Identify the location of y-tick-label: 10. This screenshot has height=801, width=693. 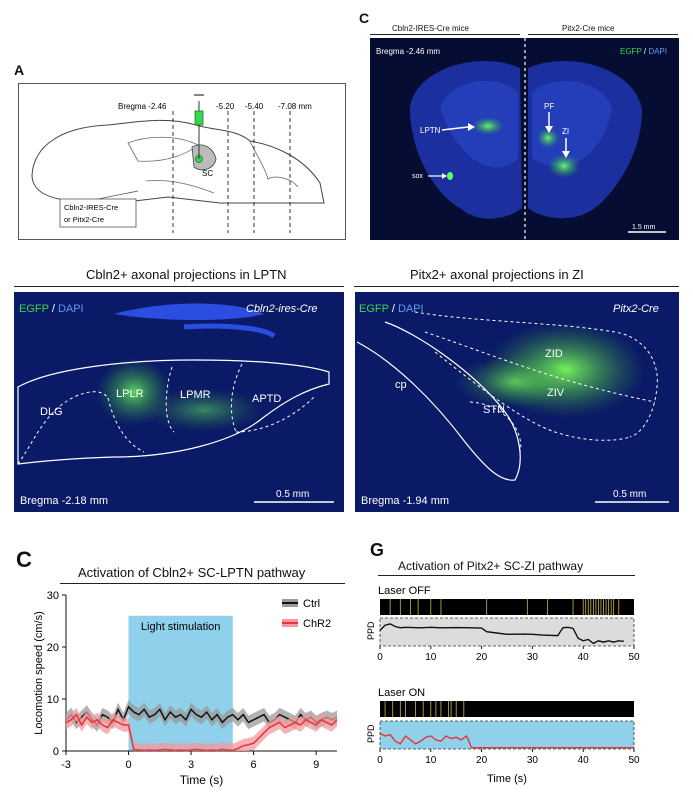
(53, 700).